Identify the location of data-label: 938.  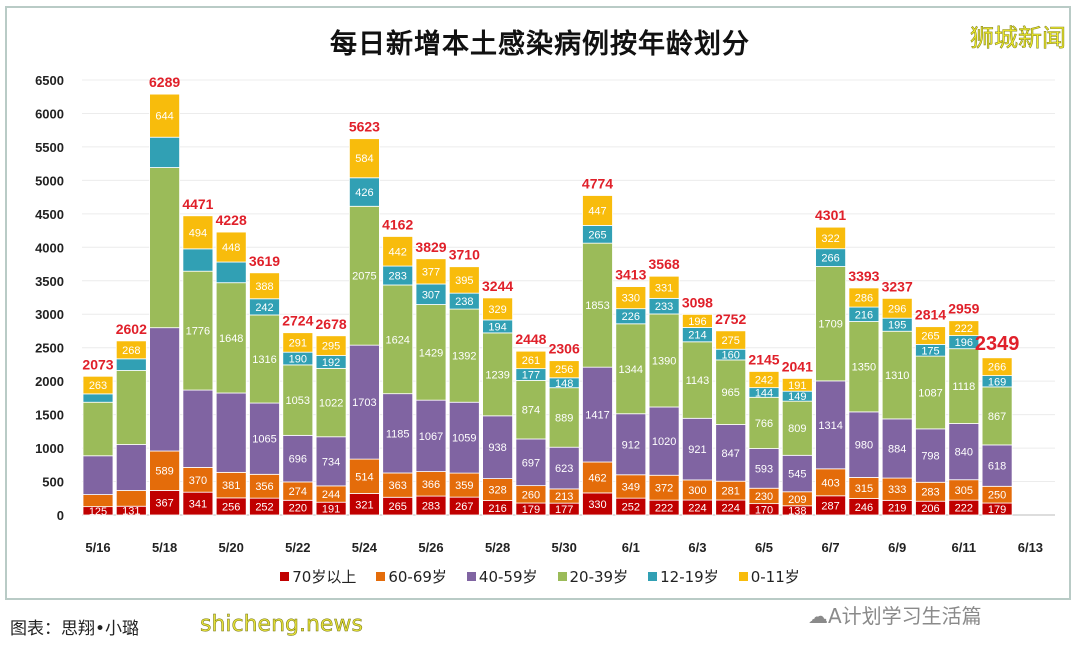
(497, 448).